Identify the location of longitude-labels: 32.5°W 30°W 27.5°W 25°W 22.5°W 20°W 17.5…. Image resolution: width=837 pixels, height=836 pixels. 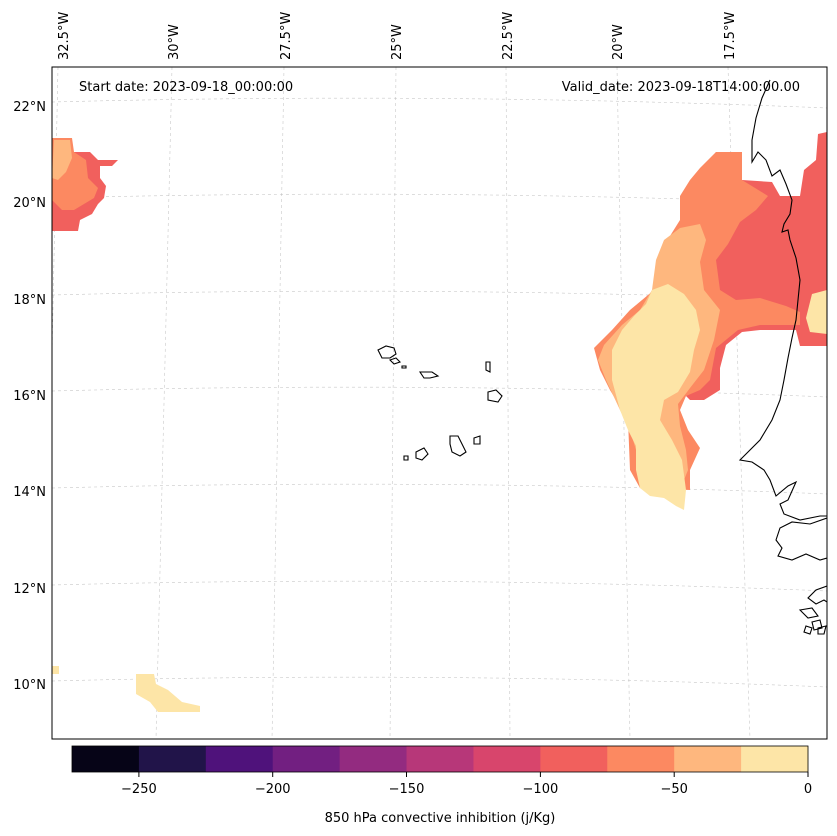
(397, 36).